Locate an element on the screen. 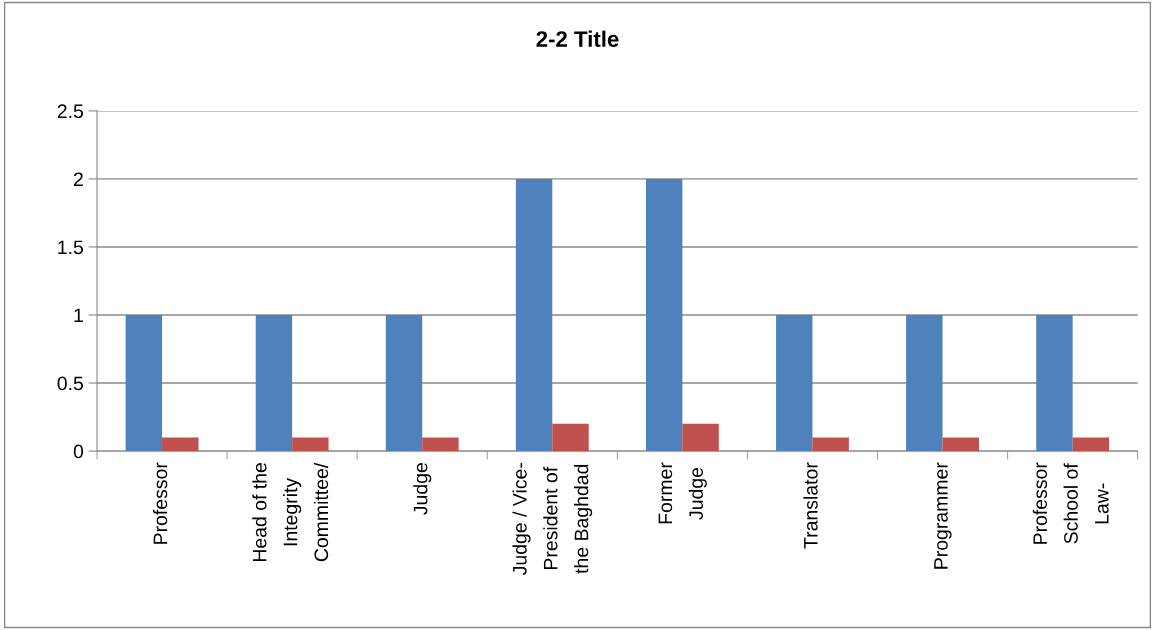 Image resolution: width=1155 pixels, height=630 pixels. x-tick-label: Translator is located at coordinates (810, 505).